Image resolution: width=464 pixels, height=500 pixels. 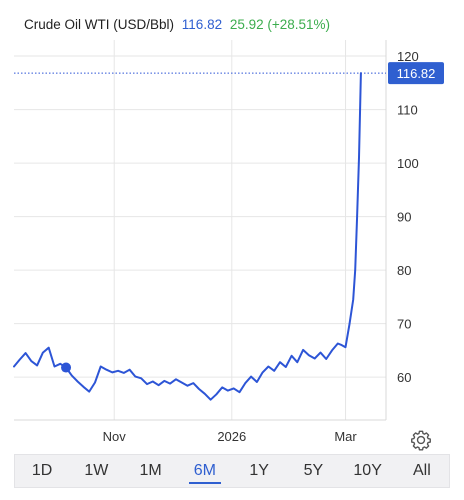 What do you see at coordinates (205, 471) in the screenshot?
I see `range-button-6m: 6M` at bounding box center [205, 471].